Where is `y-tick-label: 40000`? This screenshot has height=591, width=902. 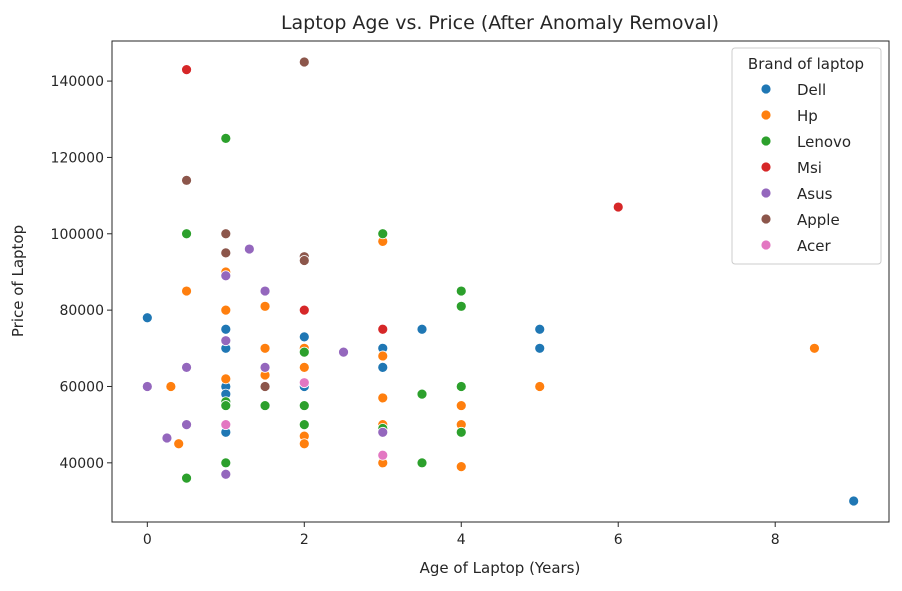 y-tick-label: 40000 is located at coordinates (81, 464).